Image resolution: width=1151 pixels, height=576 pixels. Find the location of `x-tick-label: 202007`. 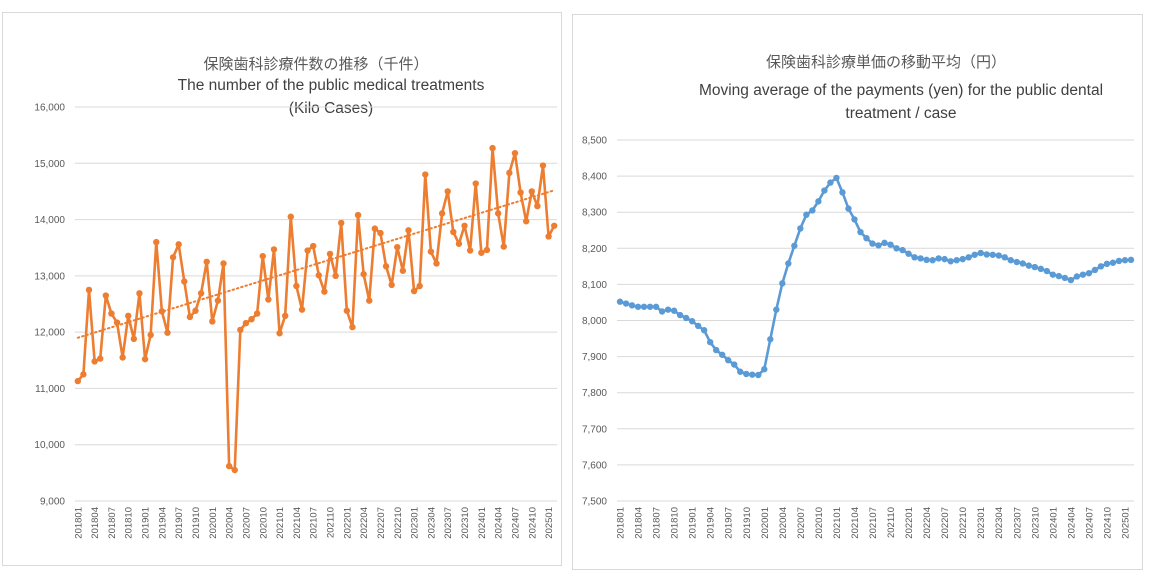

x-tick-label: 202007 is located at coordinates (246, 523).